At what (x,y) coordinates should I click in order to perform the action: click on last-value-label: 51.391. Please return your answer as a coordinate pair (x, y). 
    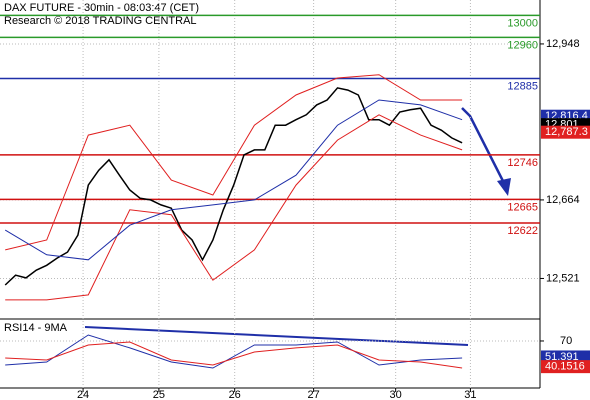
    Looking at the image, I should click on (562, 357).